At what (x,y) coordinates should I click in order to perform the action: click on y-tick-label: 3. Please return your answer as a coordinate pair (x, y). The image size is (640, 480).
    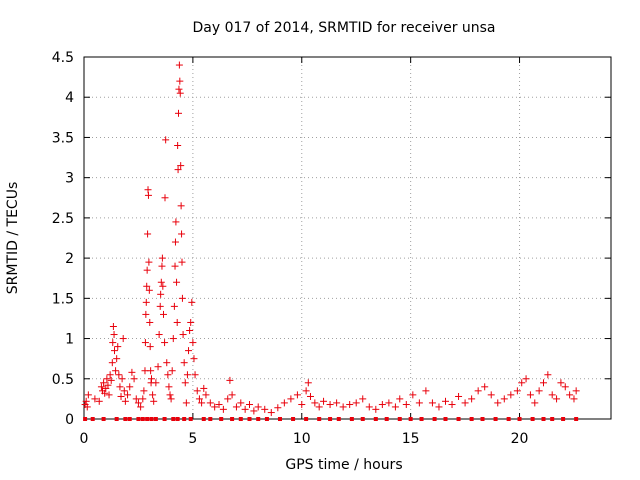
    Looking at the image, I should click on (69, 179).